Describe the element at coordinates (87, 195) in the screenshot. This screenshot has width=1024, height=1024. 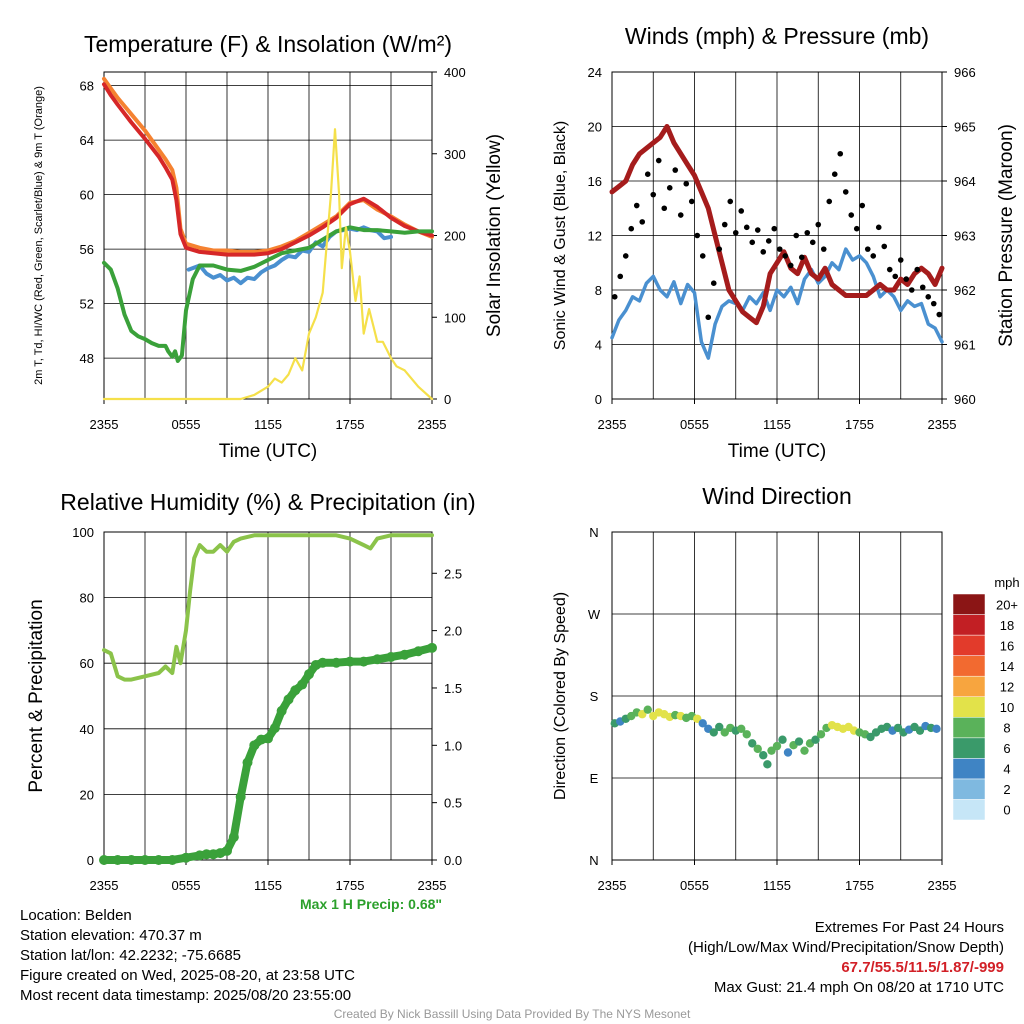
I see `y-tick-label-left: 60` at that location.